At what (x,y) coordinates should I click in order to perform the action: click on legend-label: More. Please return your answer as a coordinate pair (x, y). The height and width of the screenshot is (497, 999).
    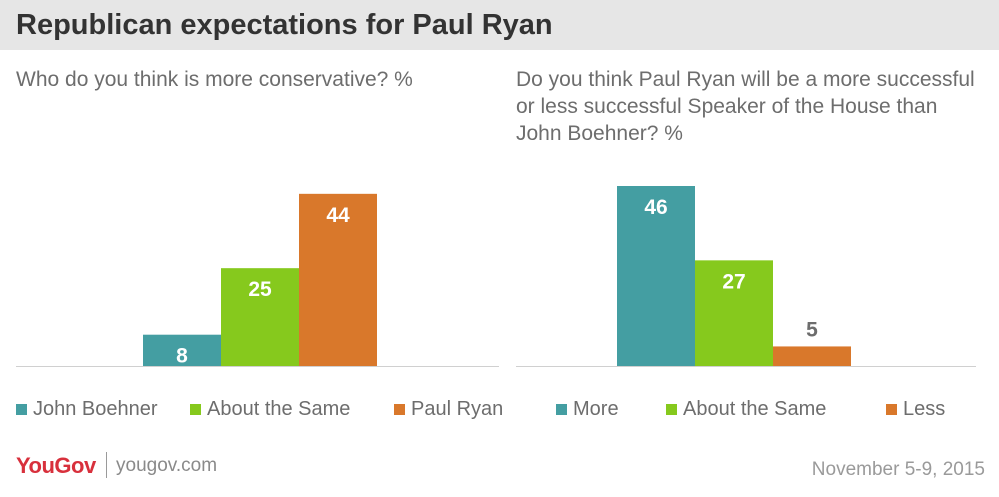
    Looking at the image, I should click on (596, 409).